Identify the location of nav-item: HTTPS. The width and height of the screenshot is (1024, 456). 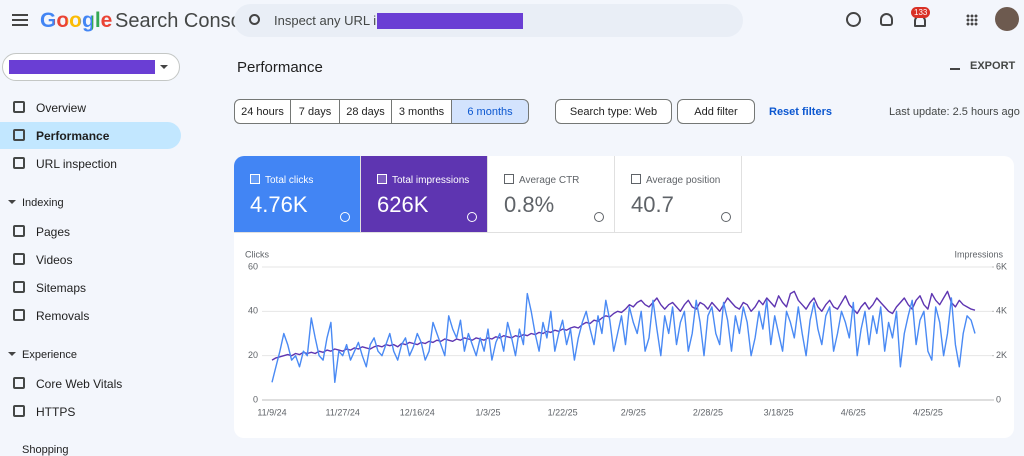
(90, 411).